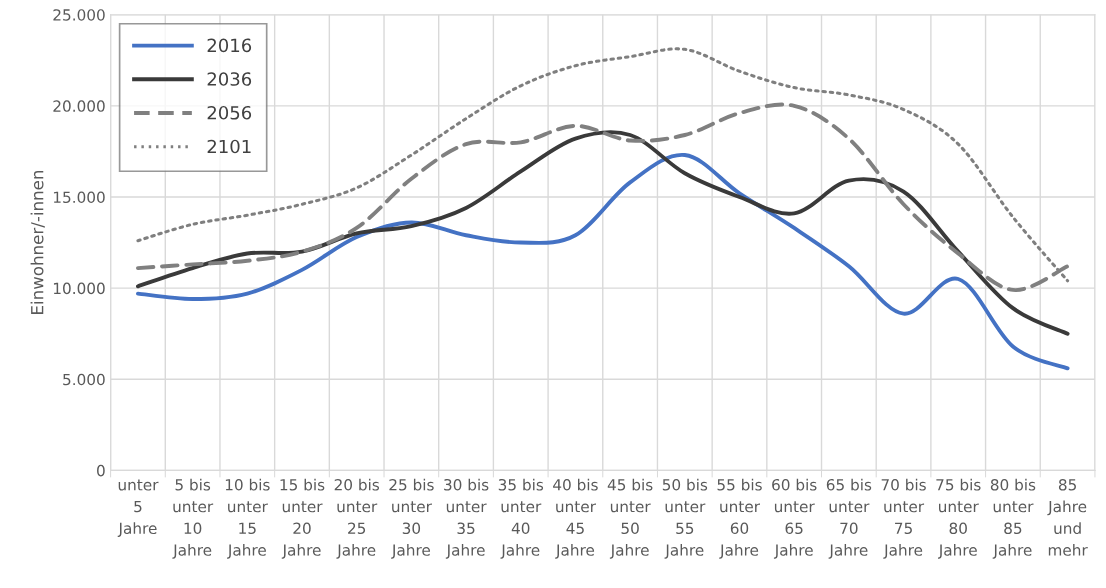 The width and height of the screenshot is (1106, 588). Describe the element at coordinates (193, 518) in the screenshot. I see `x-tick-label: 5 bis unter 10 Jahre` at that location.